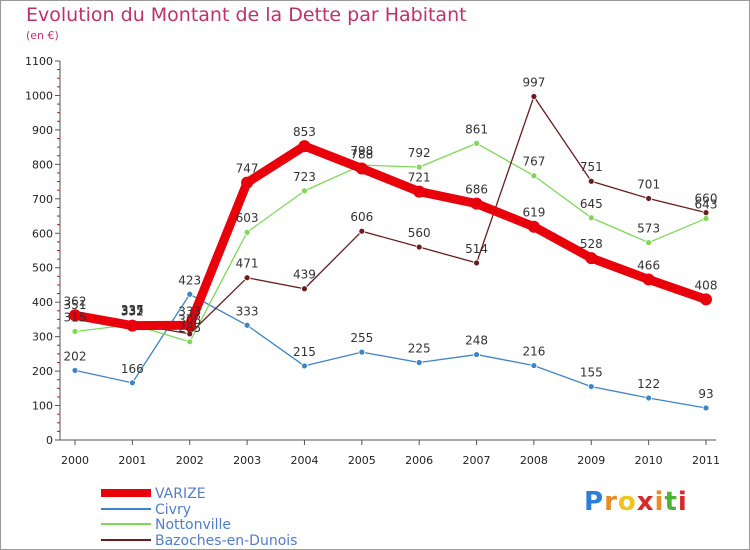 The image size is (750, 550). I want to click on legend-item-civry: Civry, so click(146, 510).